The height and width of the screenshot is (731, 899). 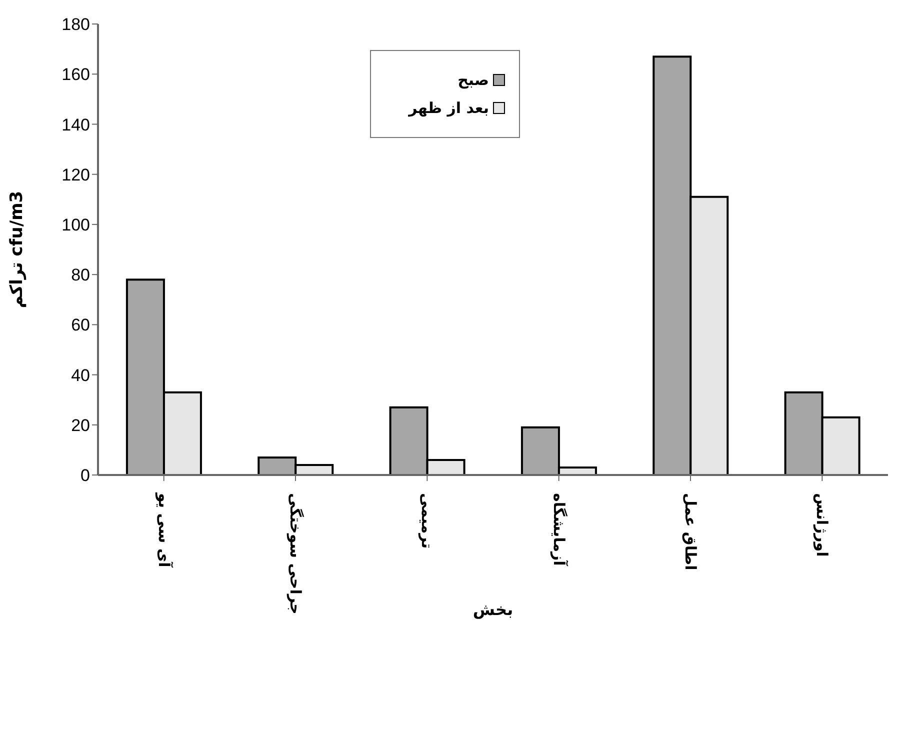 What do you see at coordinates (76, 74) in the screenshot?
I see `y-tick-label: 160` at bounding box center [76, 74].